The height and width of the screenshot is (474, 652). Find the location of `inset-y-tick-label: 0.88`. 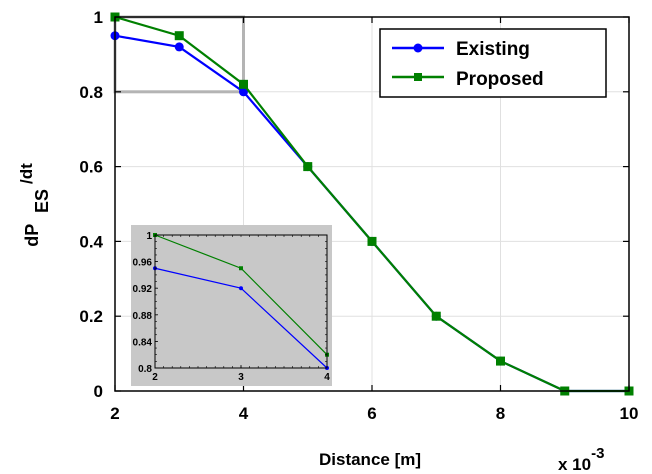

inset-y-tick-label: 0.88 is located at coordinates (143, 316).